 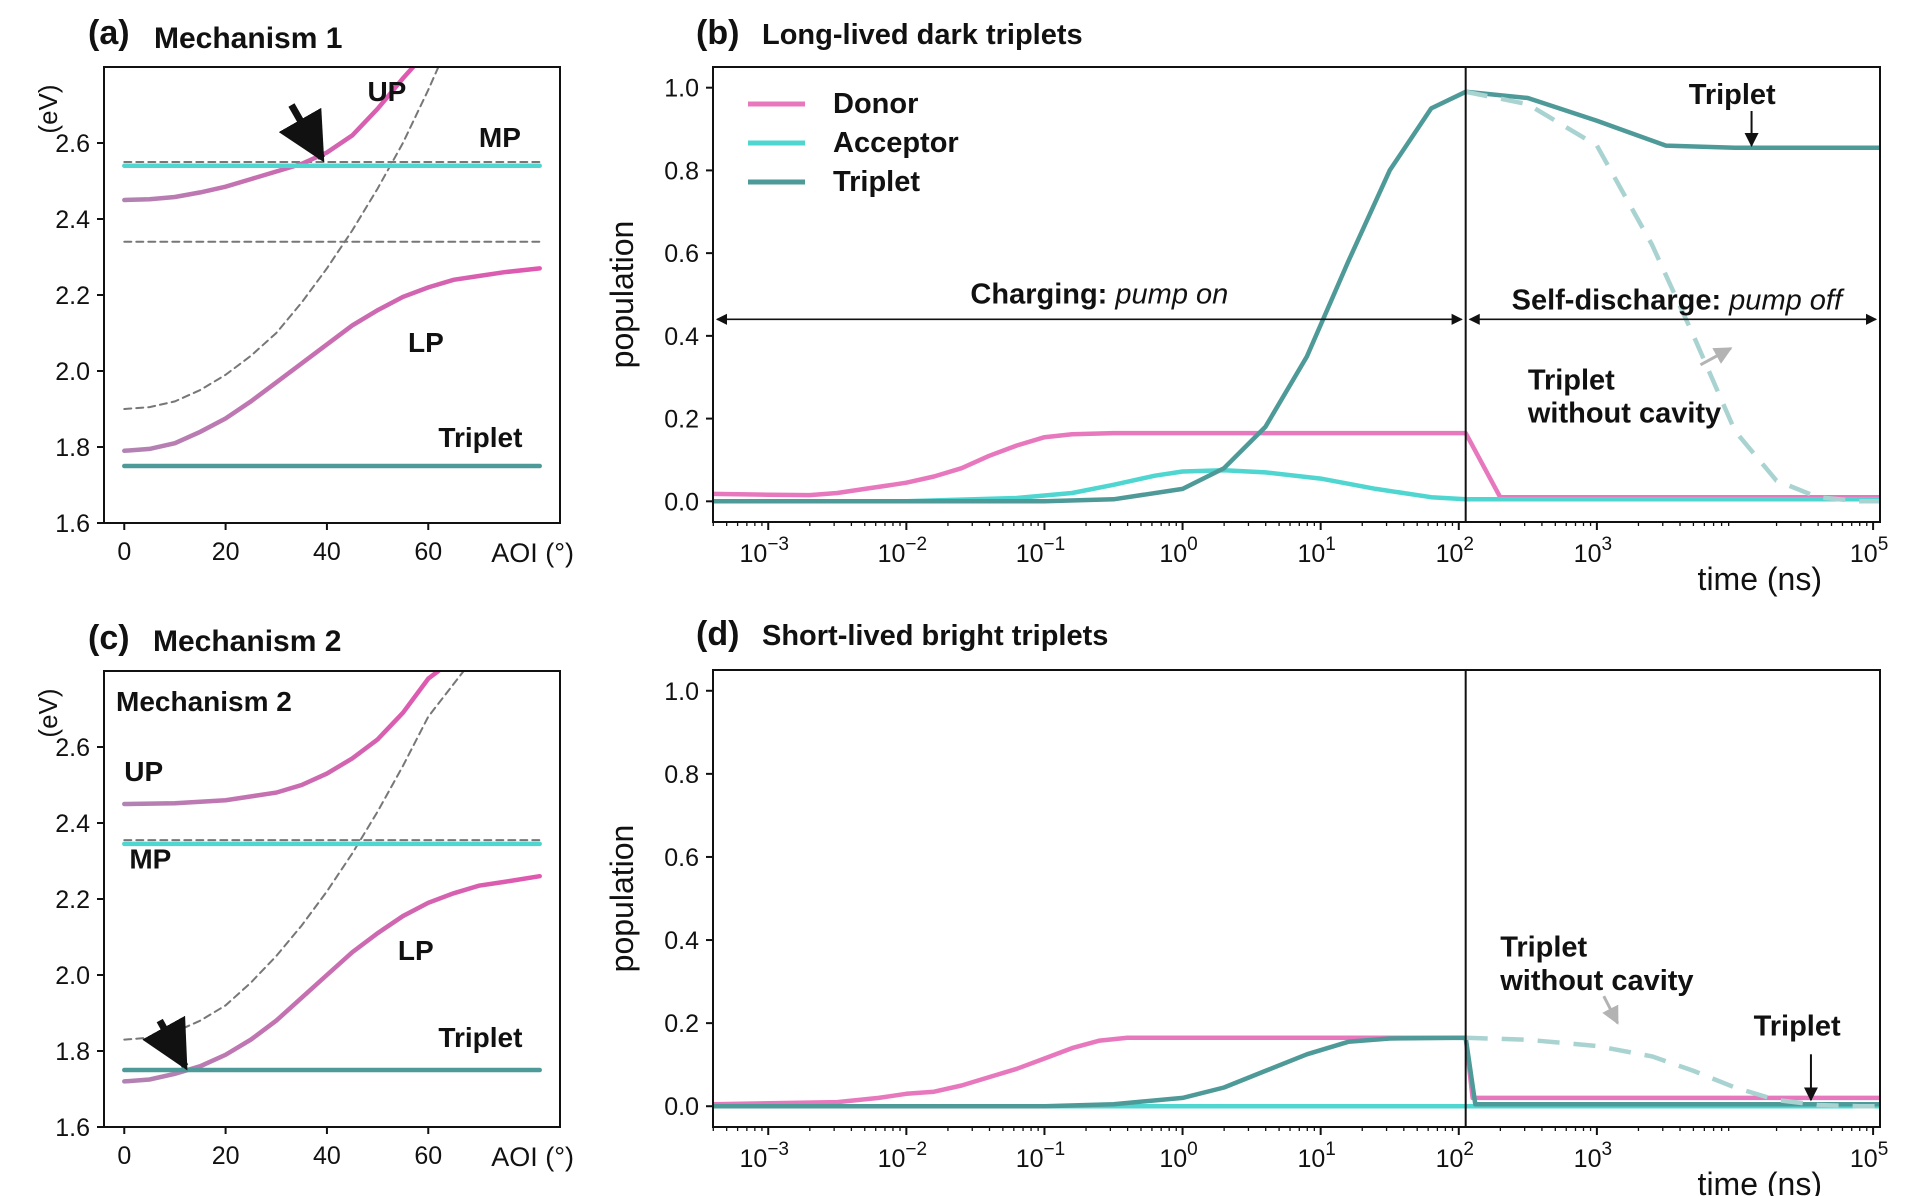 What do you see at coordinates (896, 143) in the screenshot?
I see `legend-label-acceptor: Acceptor` at bounding box center [896, 143].